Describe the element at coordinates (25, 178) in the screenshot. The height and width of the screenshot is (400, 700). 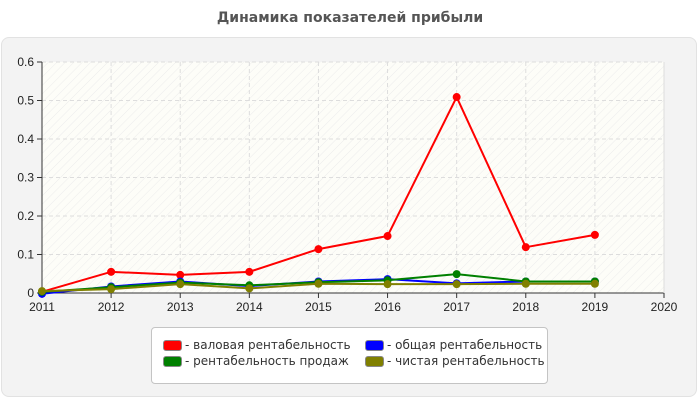
I see `svg-text: 0.3` at that location.